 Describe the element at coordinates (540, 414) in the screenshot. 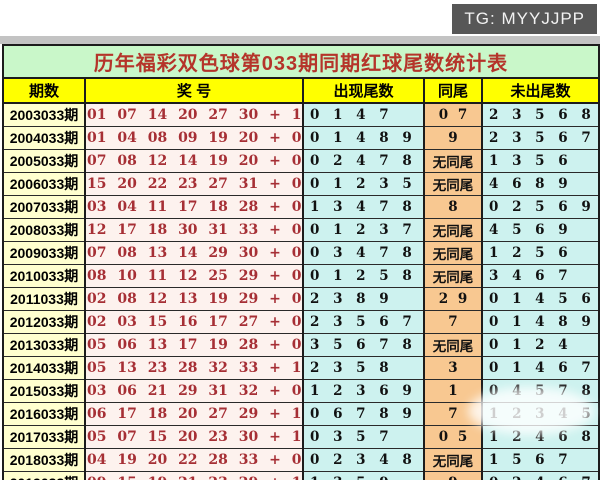

I see `missing-tails-cell: 1 2 3 4 5` at that location.